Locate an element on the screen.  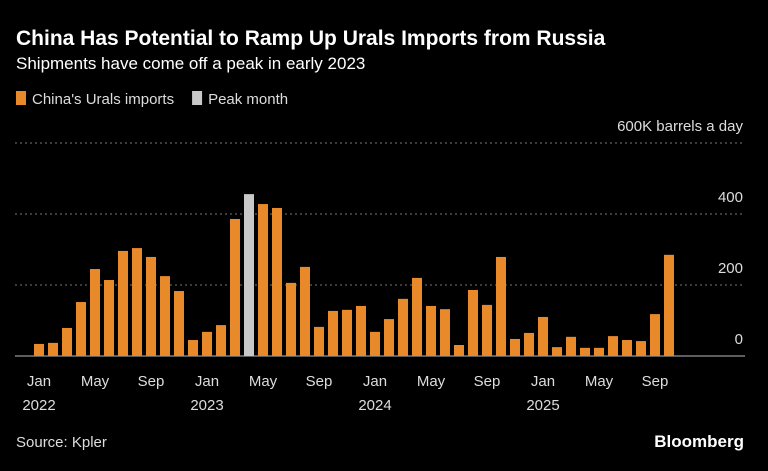
legend-label: China's Urals imports is located at coordinates (103, 99).